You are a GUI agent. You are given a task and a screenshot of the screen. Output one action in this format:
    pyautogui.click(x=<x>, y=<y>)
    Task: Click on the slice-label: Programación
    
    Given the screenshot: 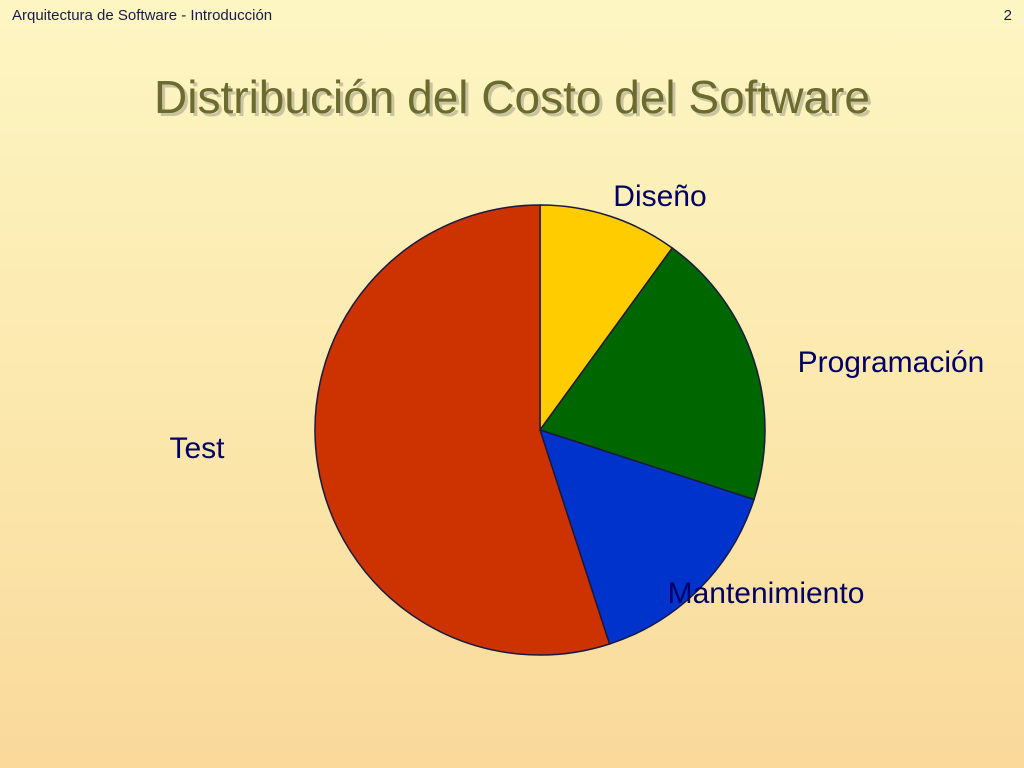 What is the action you would take?
    pyautogui.click(x=891, y=362)
    